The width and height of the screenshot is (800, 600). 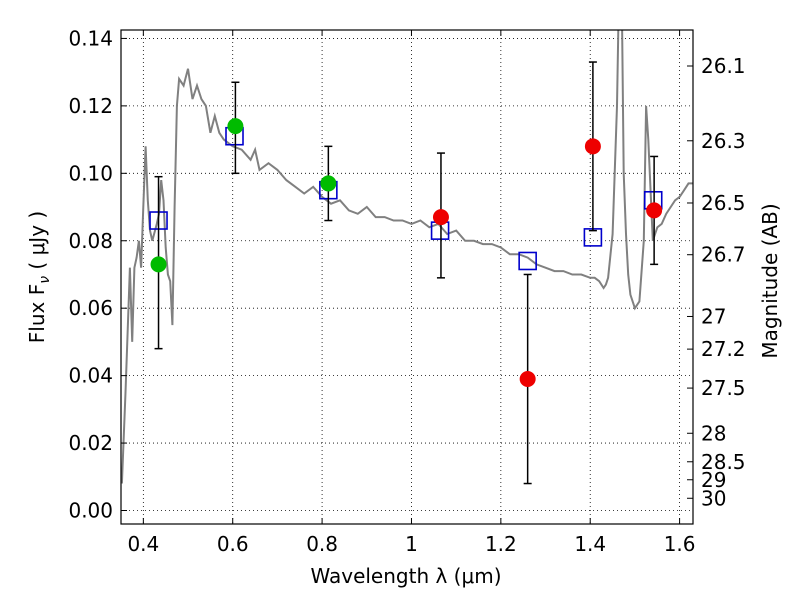 I want to click on x-tick-label: 1, so click(x=411, y=544).